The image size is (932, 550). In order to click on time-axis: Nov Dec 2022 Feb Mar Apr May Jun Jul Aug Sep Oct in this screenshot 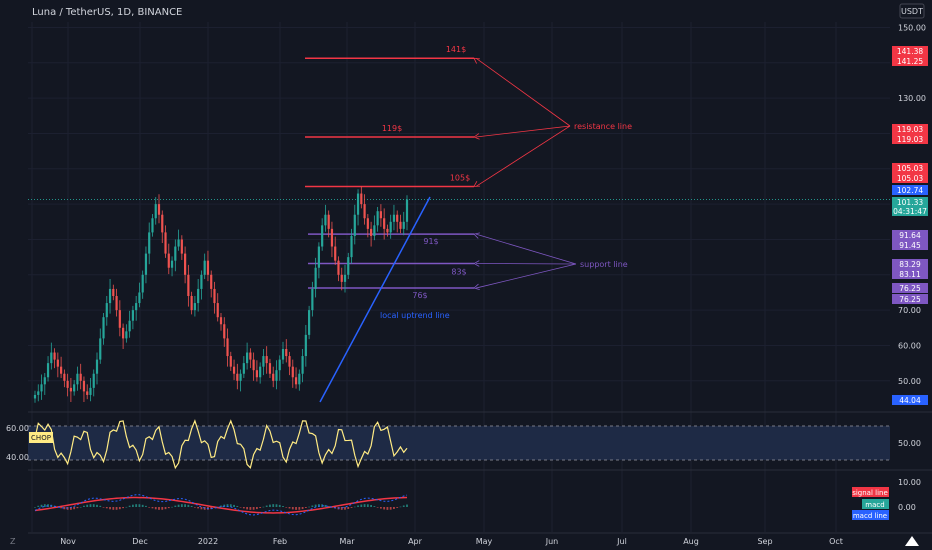, I will do `click(451, 541)`.